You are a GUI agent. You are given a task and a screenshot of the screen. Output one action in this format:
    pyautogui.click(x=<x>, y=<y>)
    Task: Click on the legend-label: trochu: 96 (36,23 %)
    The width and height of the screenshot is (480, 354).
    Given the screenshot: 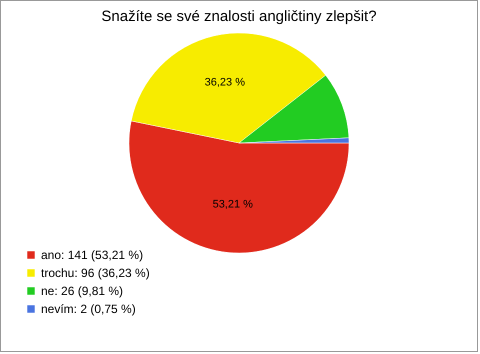 What is the action you would take?
    pyautogui.click(x=95, y=273)
    